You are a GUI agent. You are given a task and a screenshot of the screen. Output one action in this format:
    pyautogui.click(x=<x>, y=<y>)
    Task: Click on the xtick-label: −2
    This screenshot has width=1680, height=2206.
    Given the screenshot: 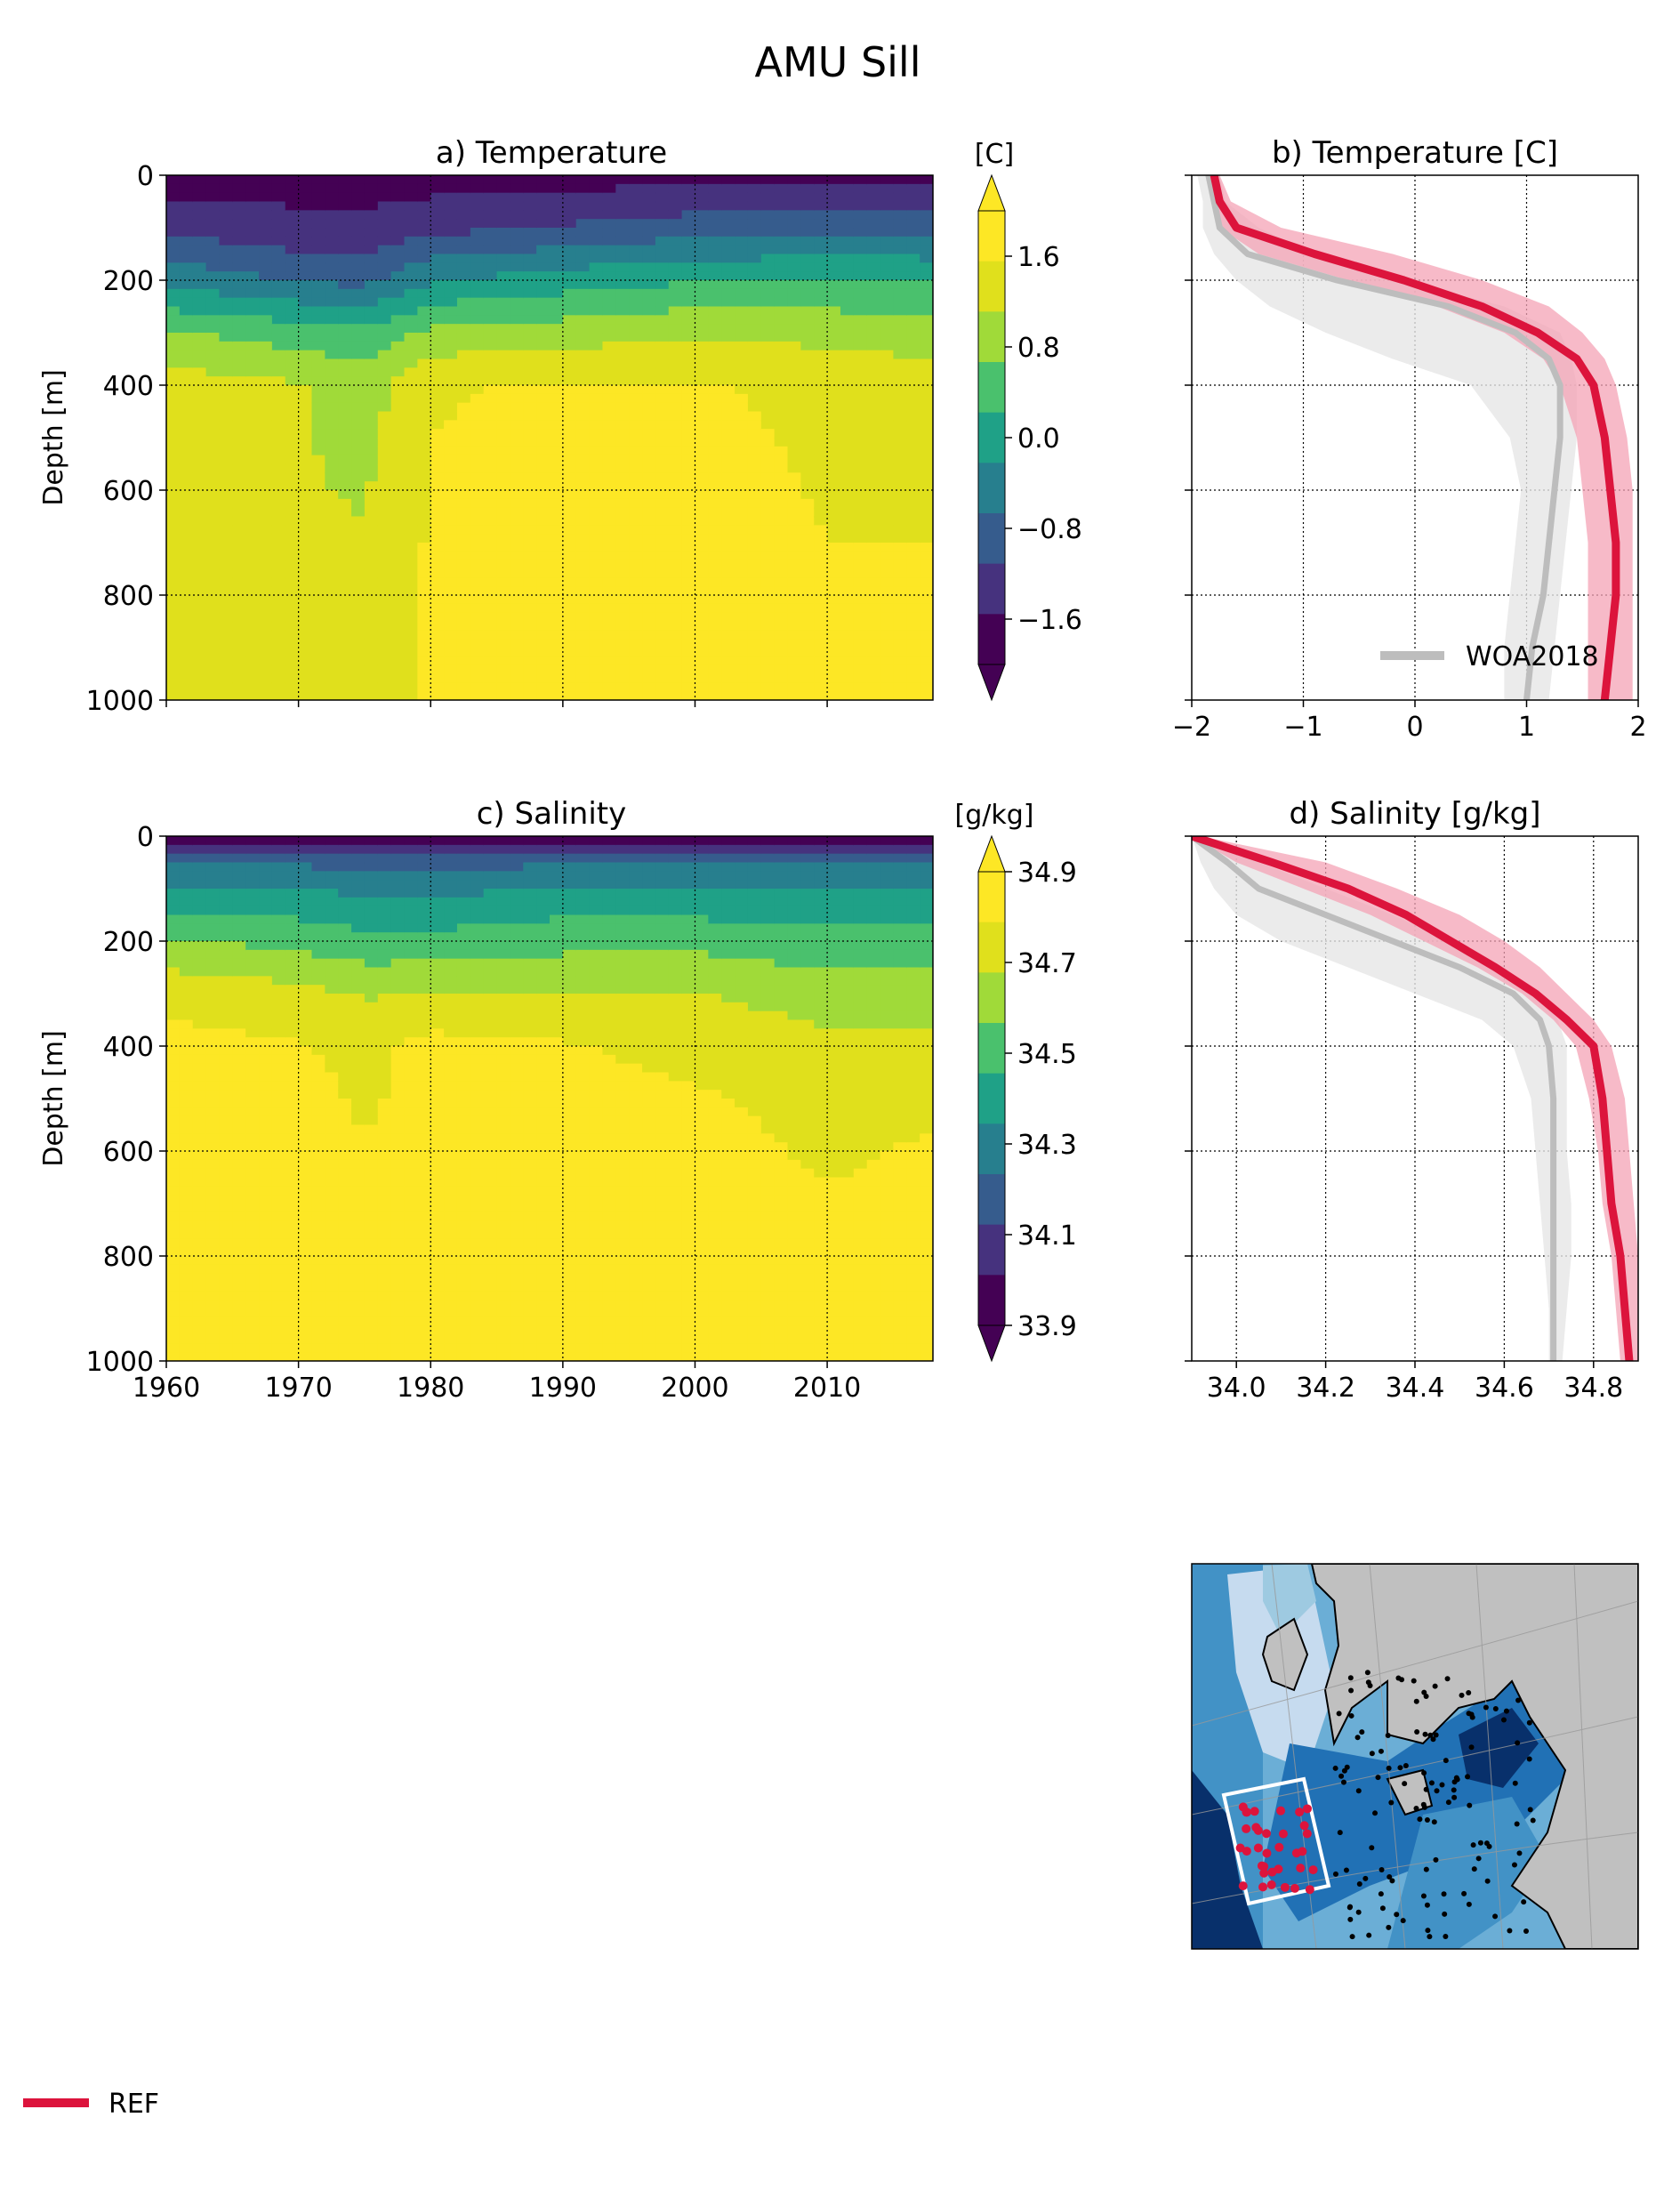 What is the action you would take?
    pyautogui.click(x=1191, y=727)
    